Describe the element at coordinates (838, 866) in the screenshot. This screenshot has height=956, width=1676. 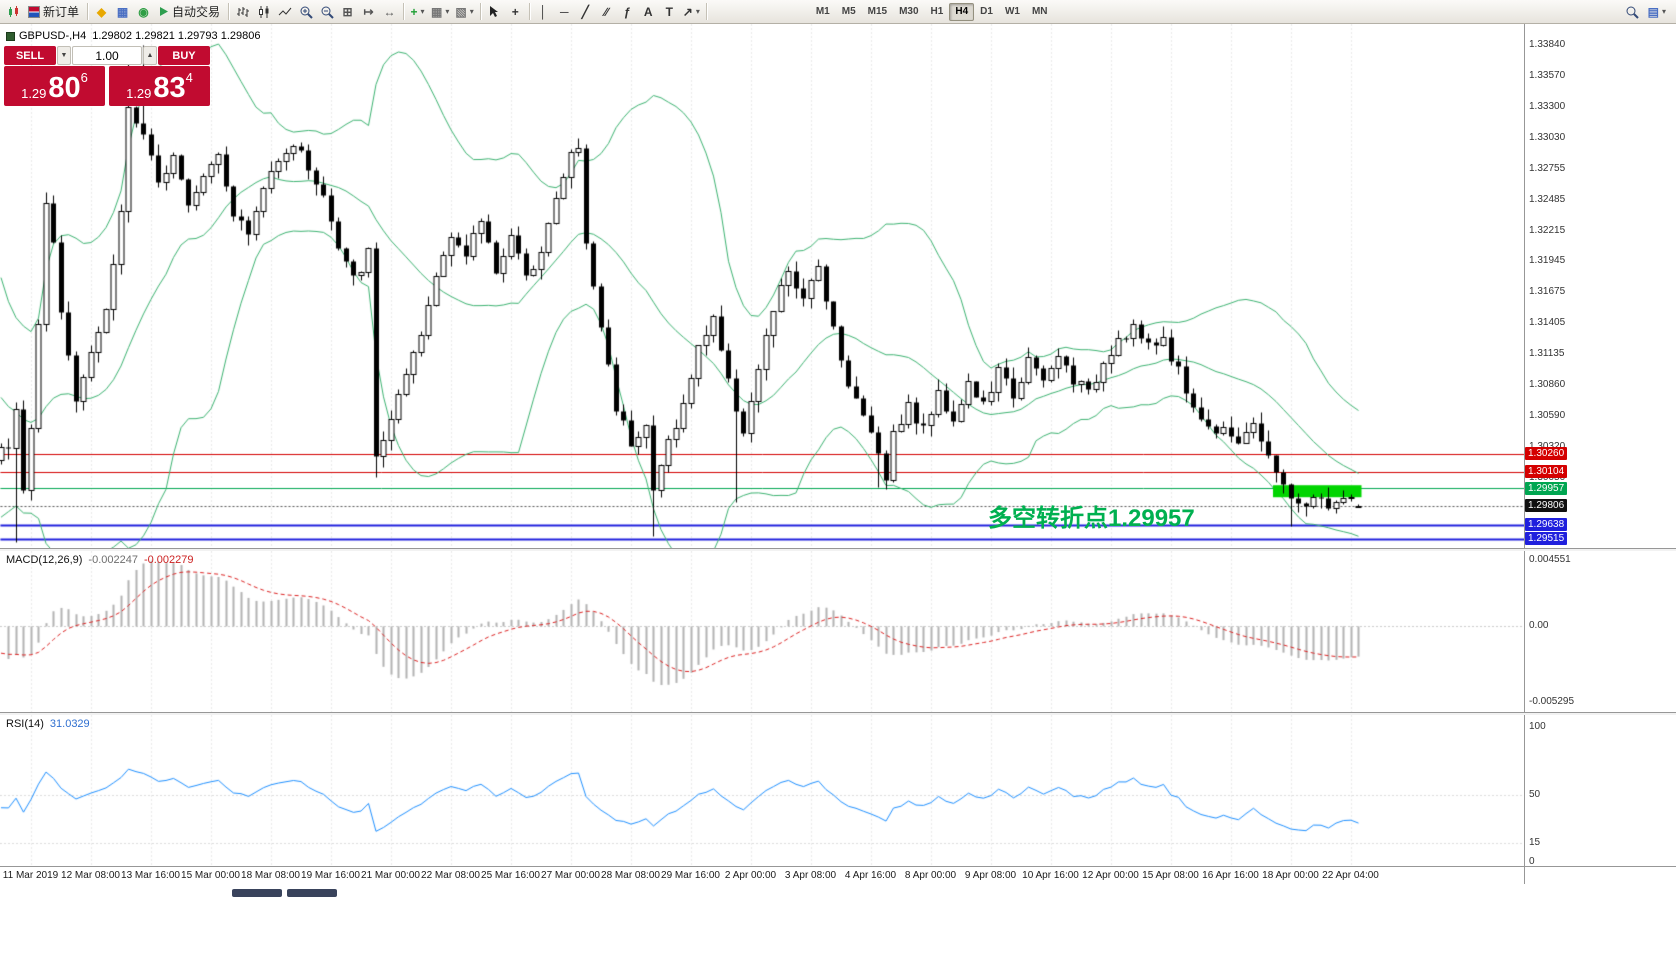
I see `time-axis-border` at that location.